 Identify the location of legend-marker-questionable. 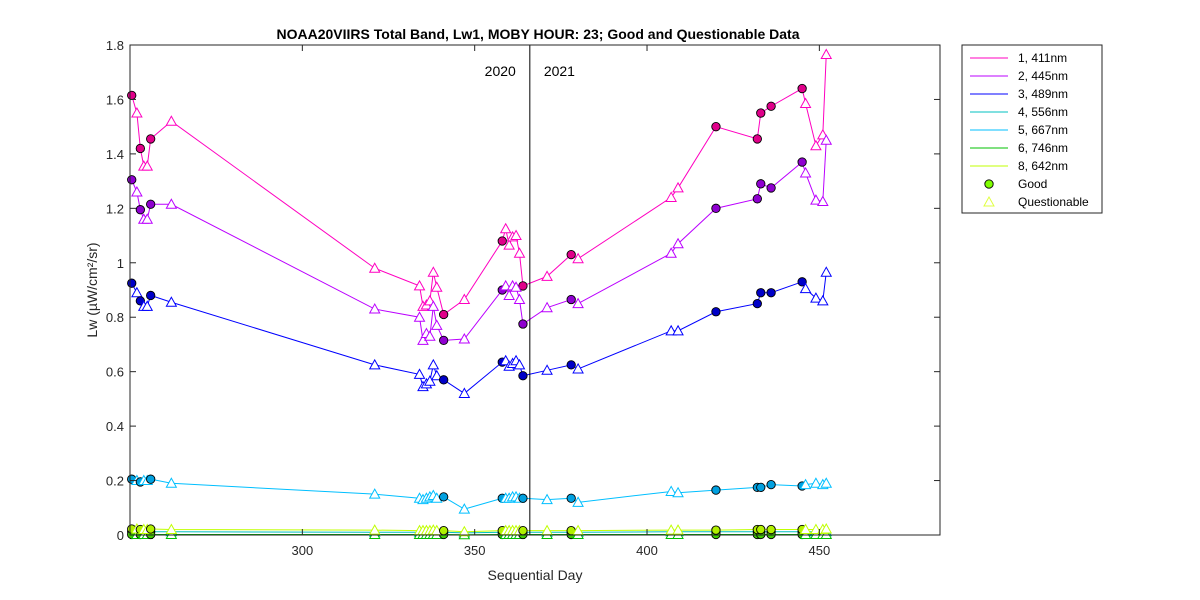
(989, 201).